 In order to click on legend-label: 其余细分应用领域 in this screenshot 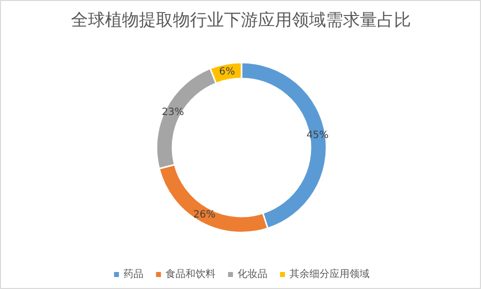, I will do `click(330, 274)`.